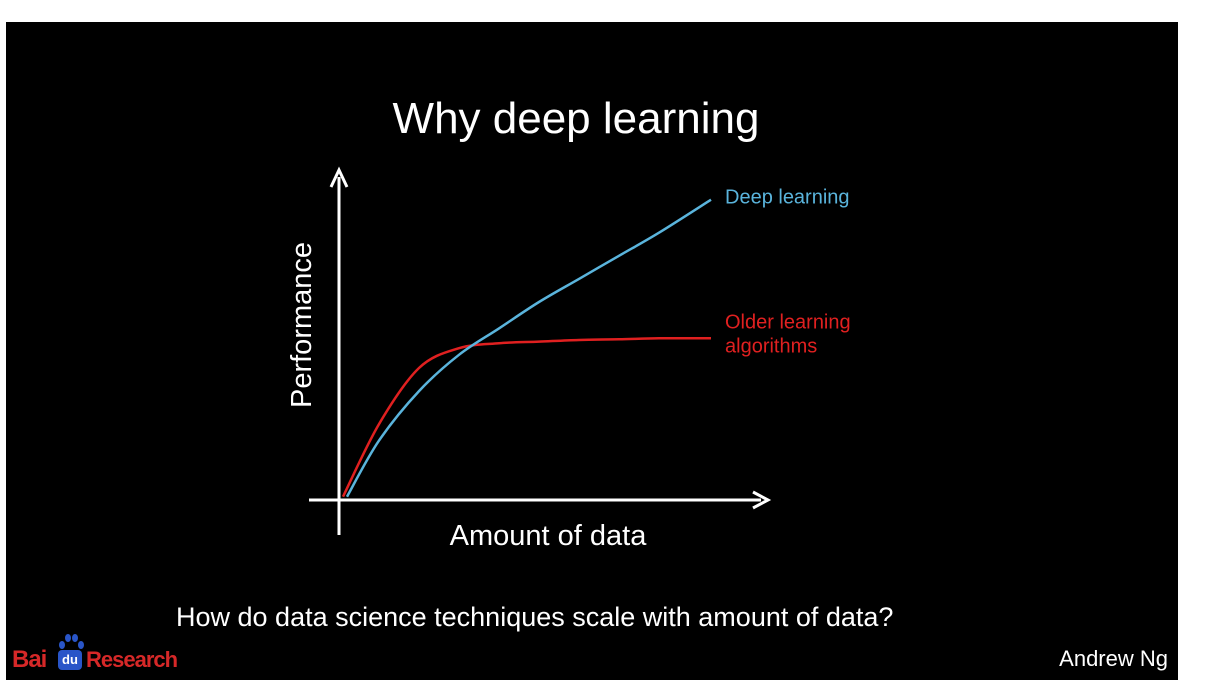 The width and height of the screenshot is (1224, 700). Describe the element at coordinates (339, 177) in the screenshot. I see `y-axis-arrow` at that location.